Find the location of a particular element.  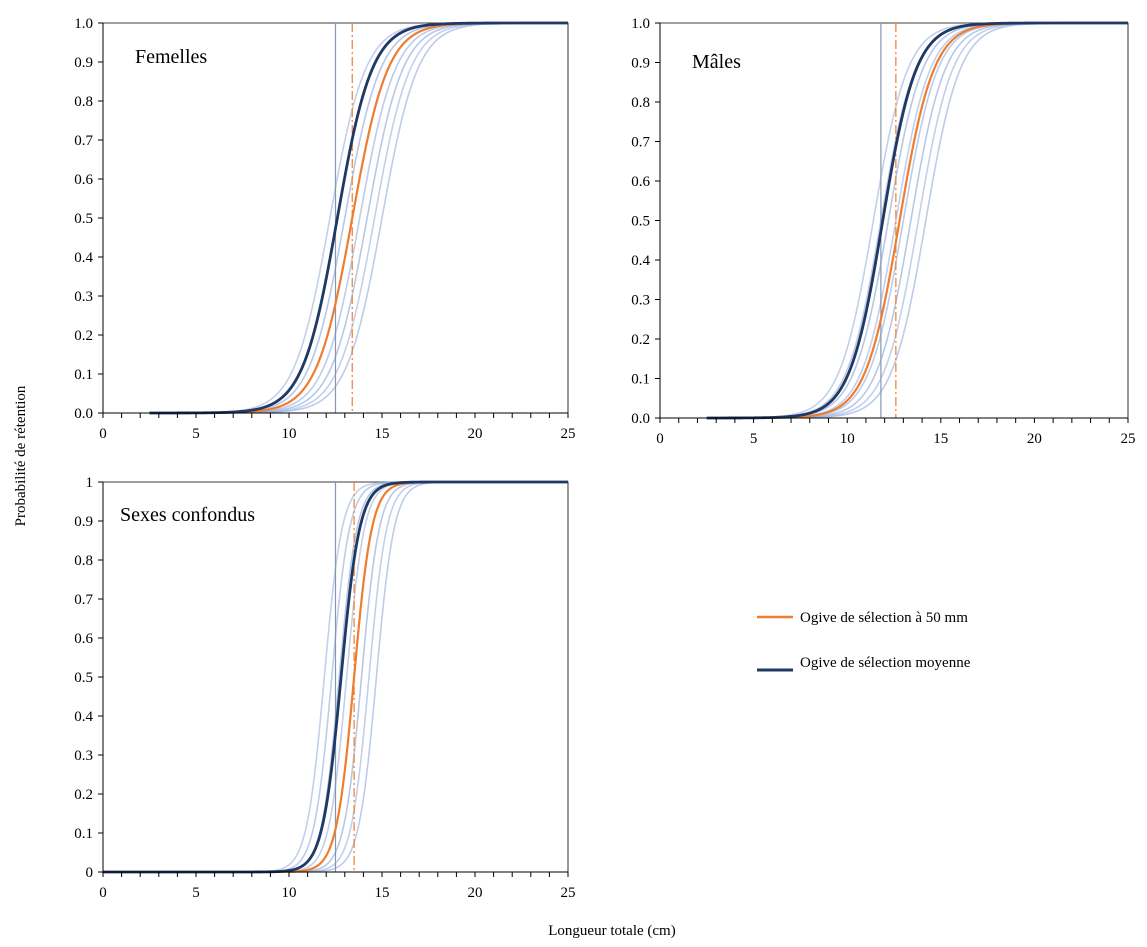

panel-title: Sexes confondus is located at coordinates (187, 515).